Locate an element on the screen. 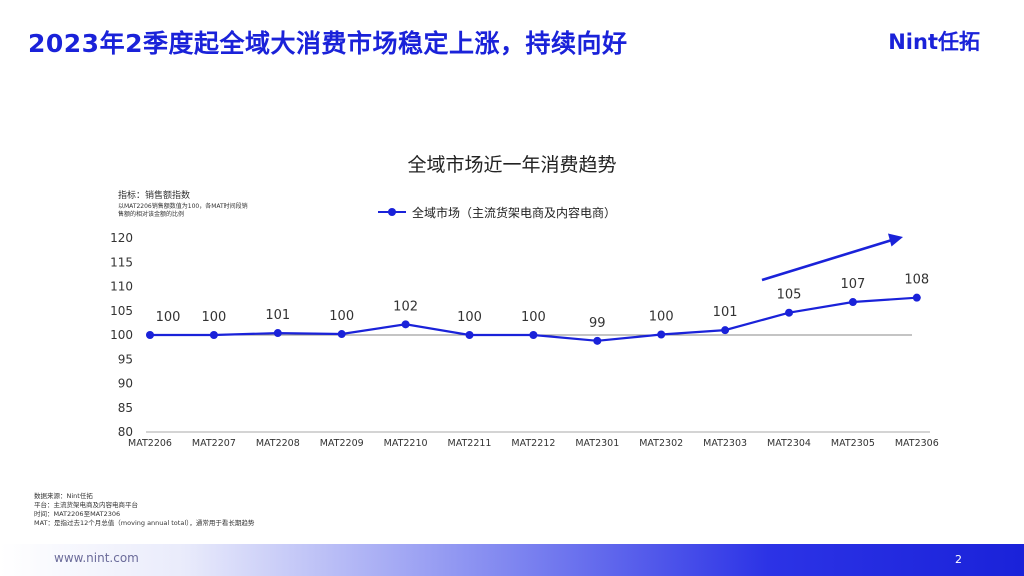 The width and height of the screenshot is (1024, 576). data-label: 99 is located at coordinates (597, 323).